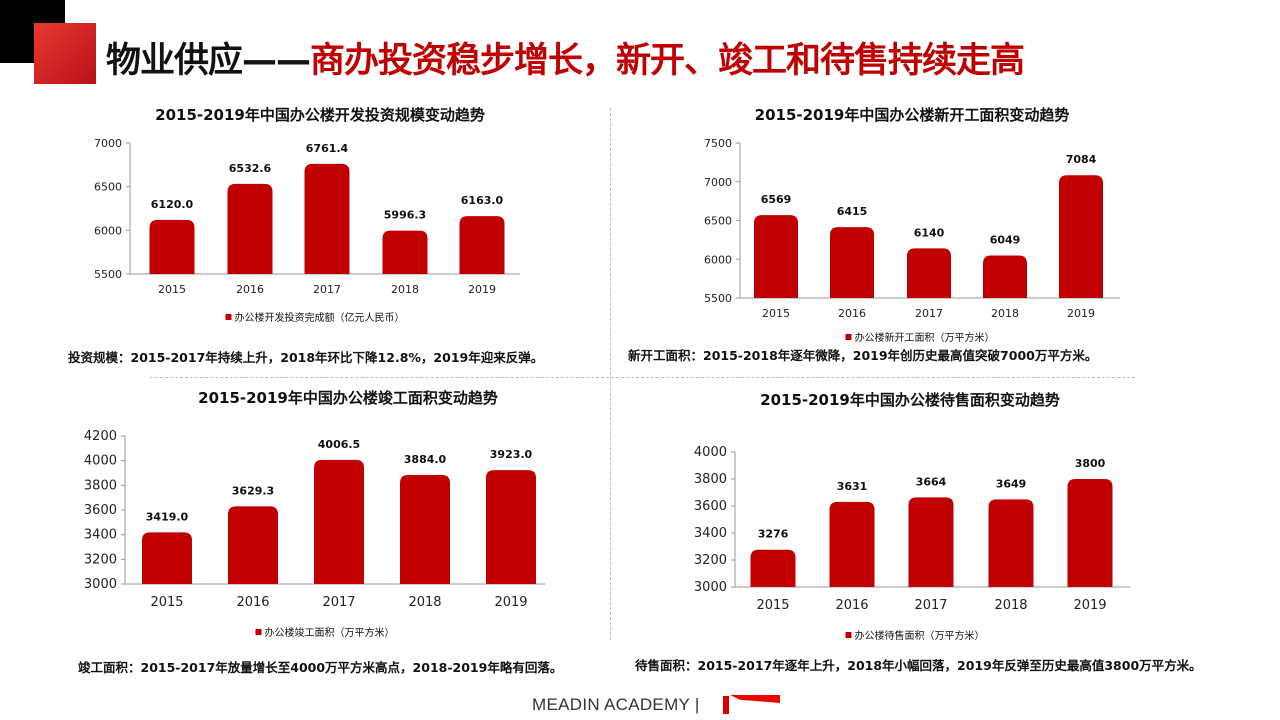  I want to click on data-label: 3629.3, so click(253, 490).